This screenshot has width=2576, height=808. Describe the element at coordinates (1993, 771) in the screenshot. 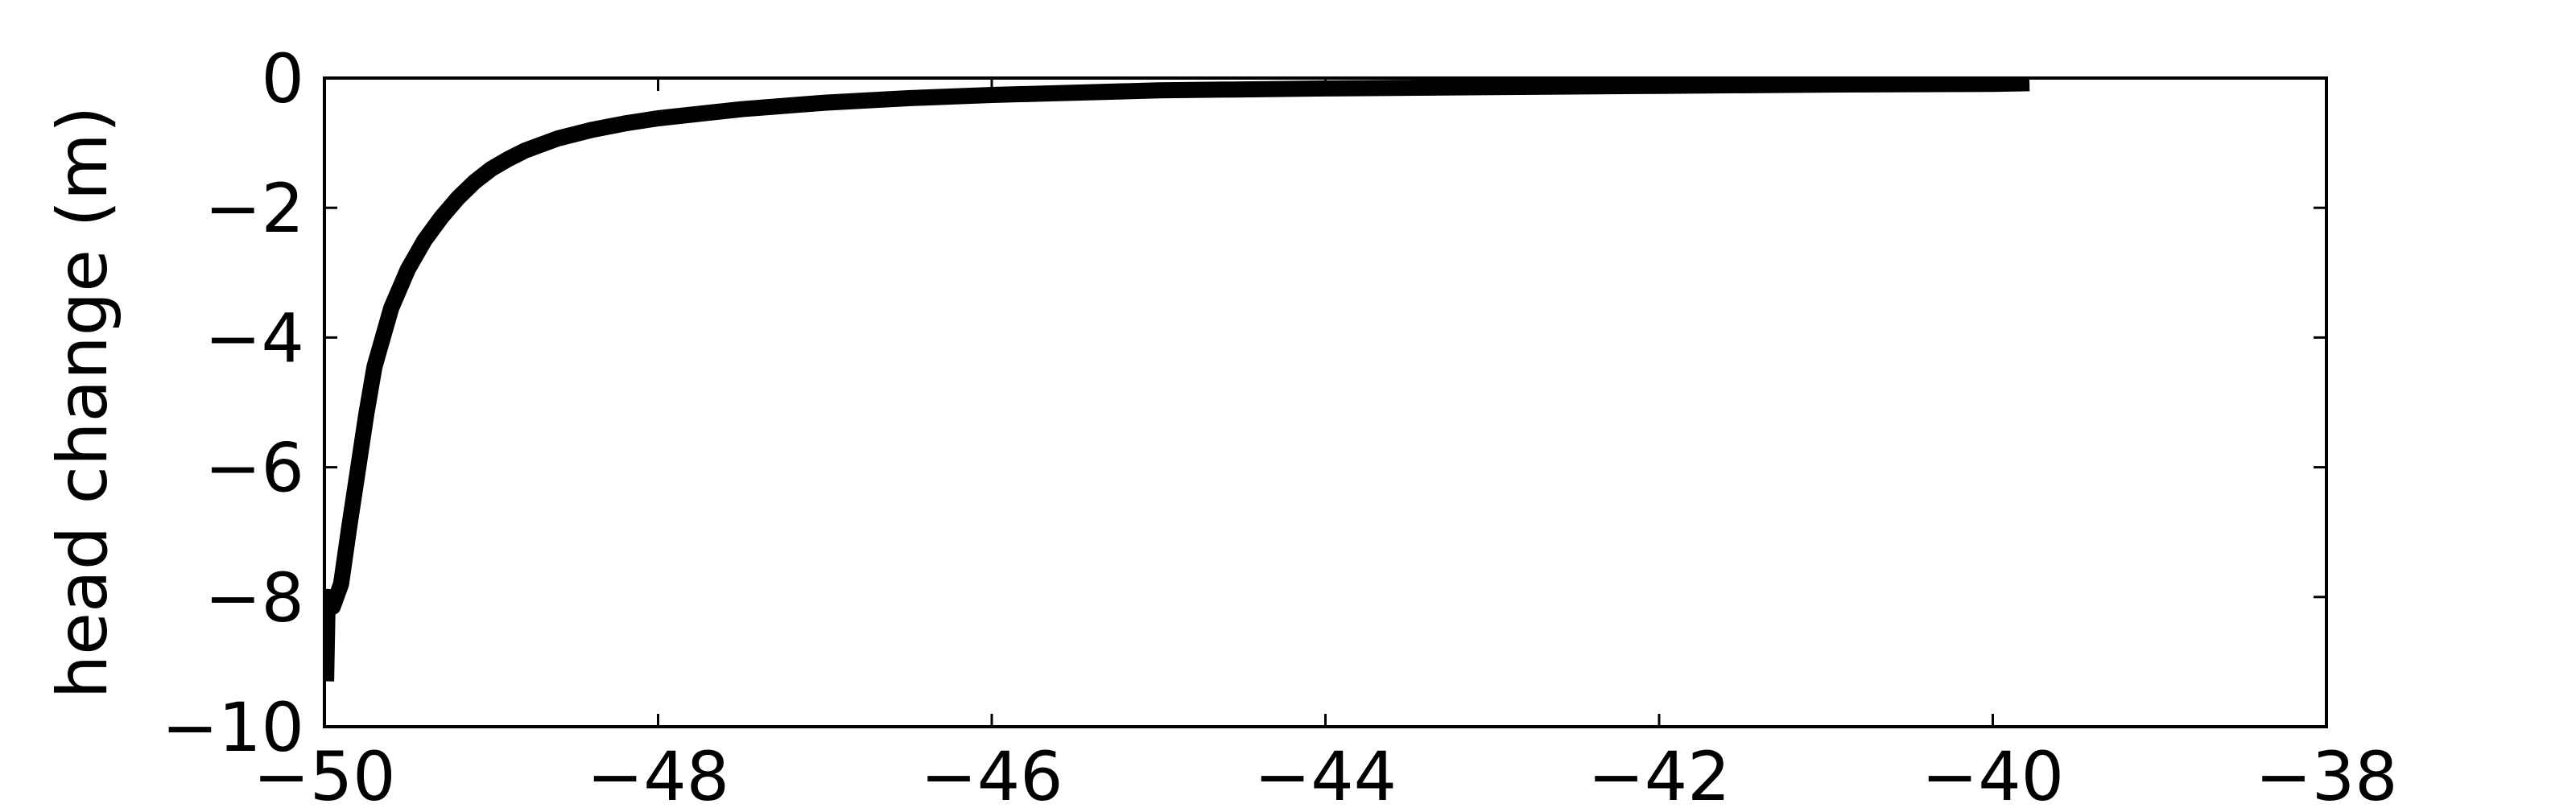

I see `x-tick-label-5: −40` at that location.